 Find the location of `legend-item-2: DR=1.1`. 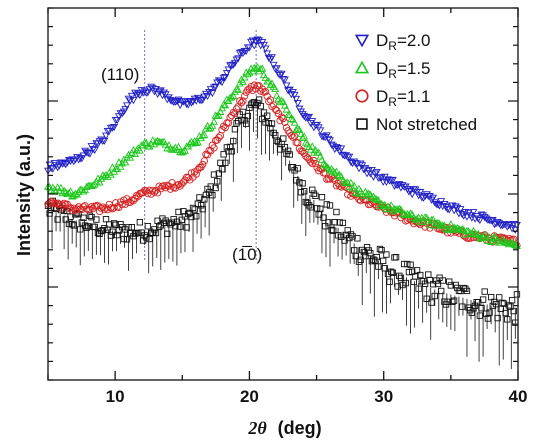

legend-item-2: DR=1.1 is located at coordinates (393, 98).